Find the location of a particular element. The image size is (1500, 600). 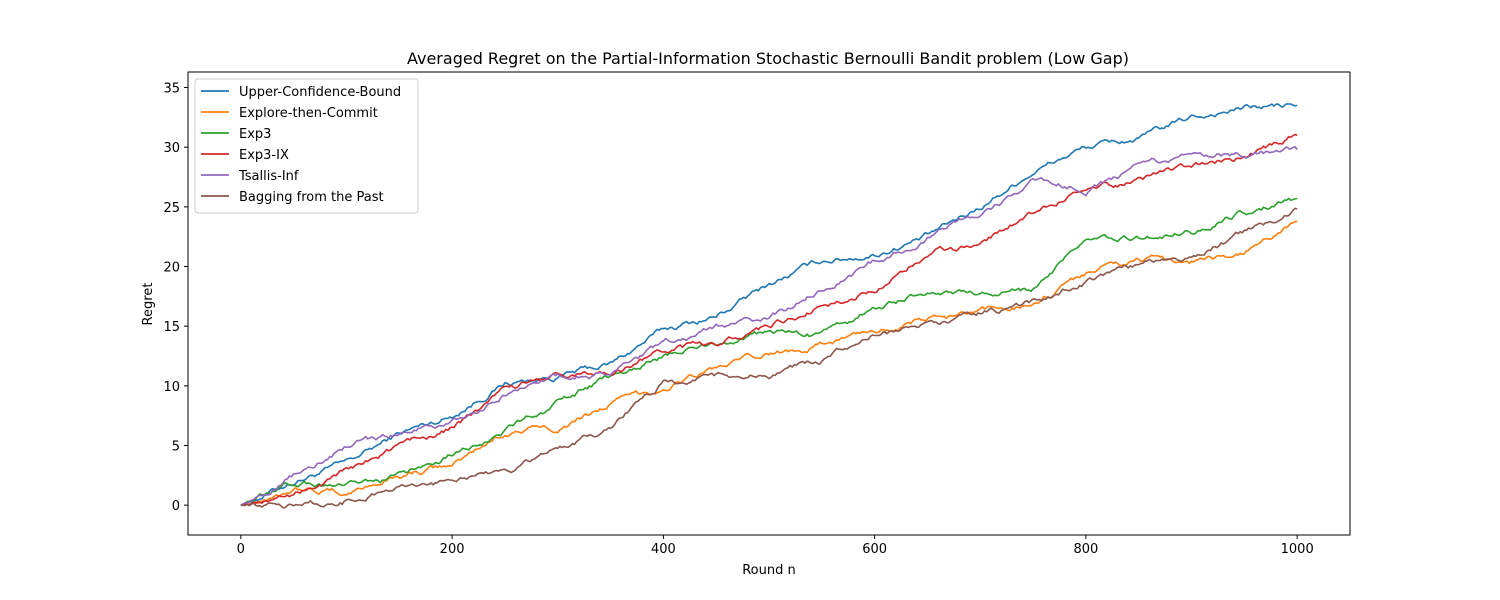

y-tick-label: 30 is located at coordinates (171, 148).